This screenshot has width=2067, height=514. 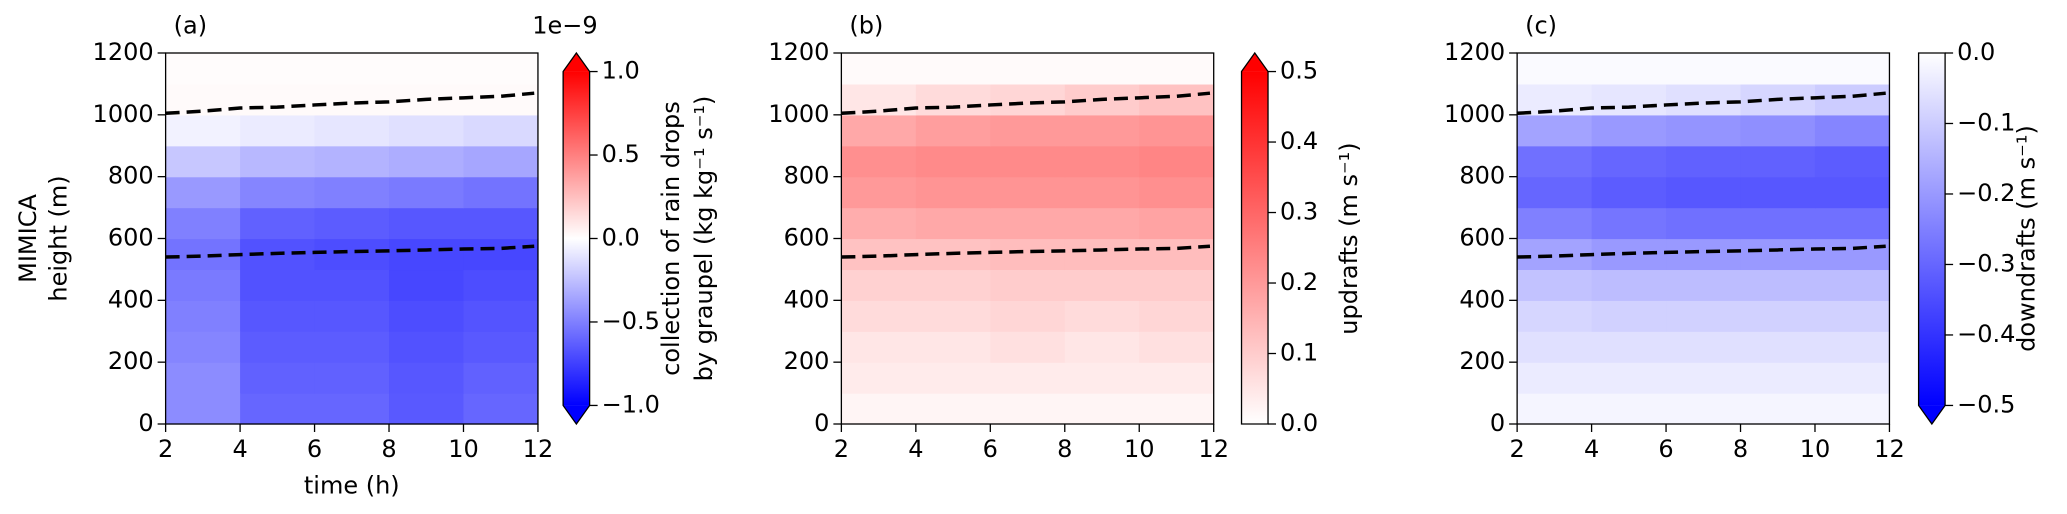 I want to click on y-tick-label: 1200, so click(x=798, y=52).